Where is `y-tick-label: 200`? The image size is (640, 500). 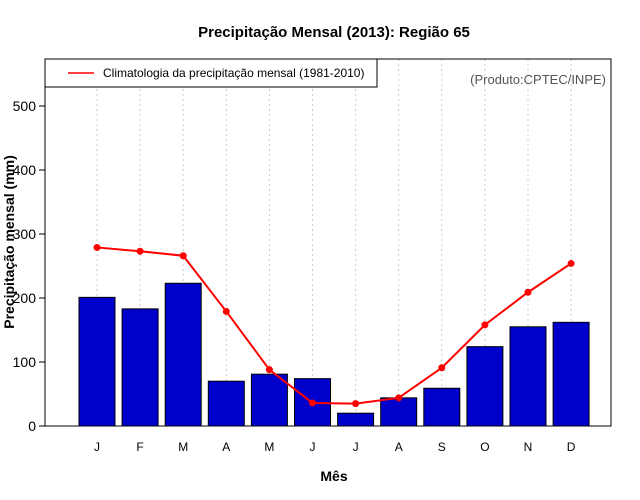 y-tick-label: 200 is located at coordinates (25, 298).